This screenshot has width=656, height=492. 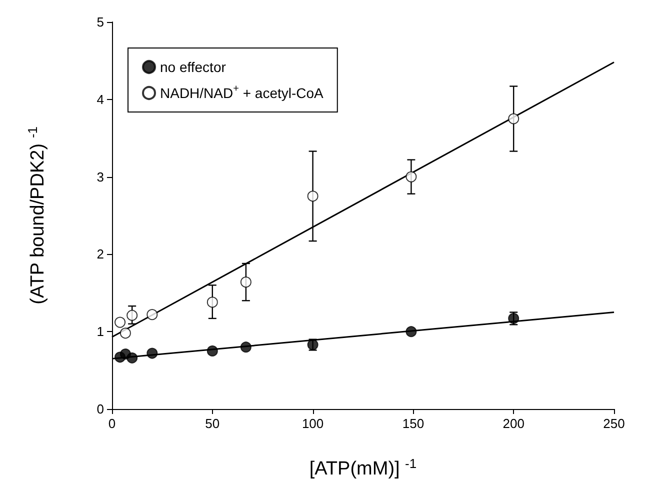 What do you see at coordinates (100, 99) in the screenshot?
I see `y-tick-label: 4` at bounding box center [100, 99].